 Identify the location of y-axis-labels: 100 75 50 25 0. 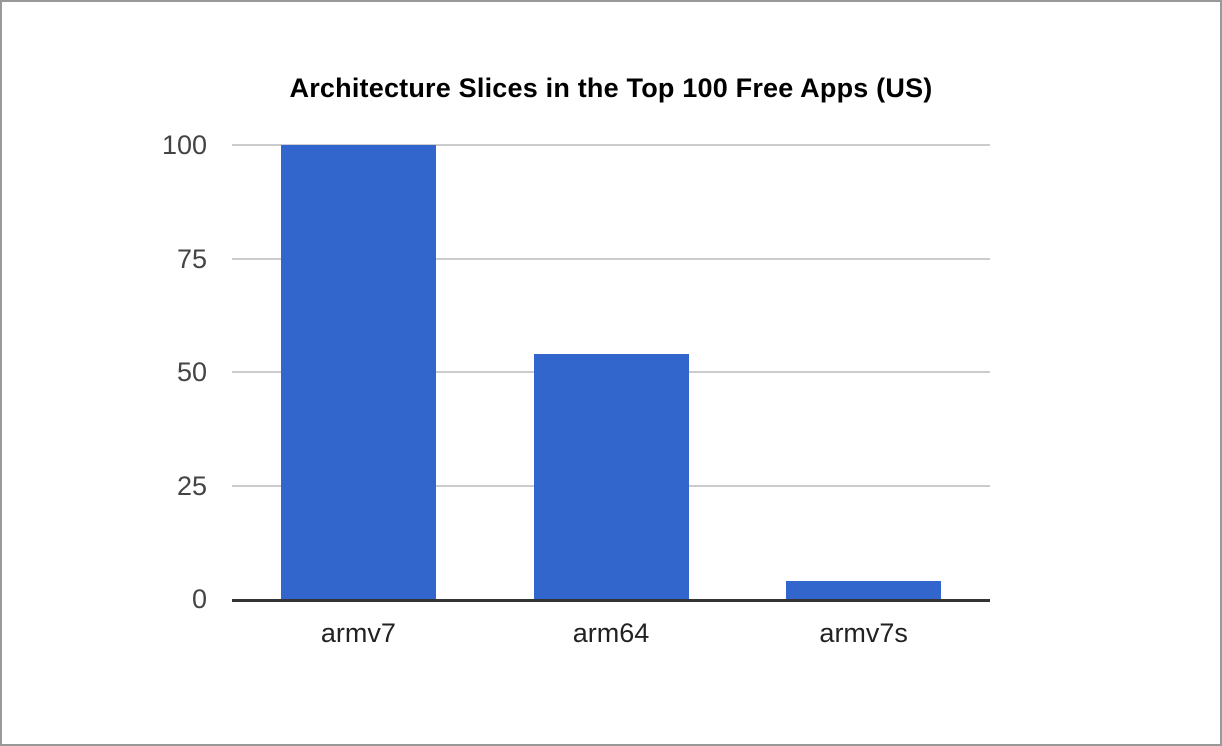
(104, 372).